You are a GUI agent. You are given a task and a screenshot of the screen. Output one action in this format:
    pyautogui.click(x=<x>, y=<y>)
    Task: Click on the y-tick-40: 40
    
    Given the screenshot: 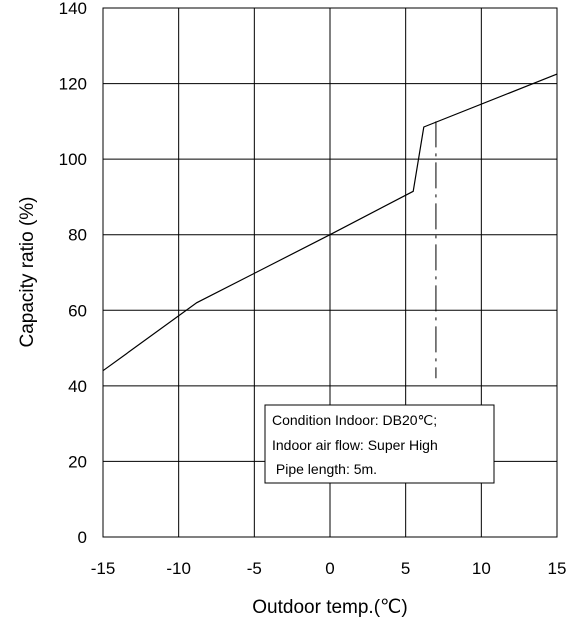 What is the action you would take?
    pyautogui.click(x=77, y=386)
    